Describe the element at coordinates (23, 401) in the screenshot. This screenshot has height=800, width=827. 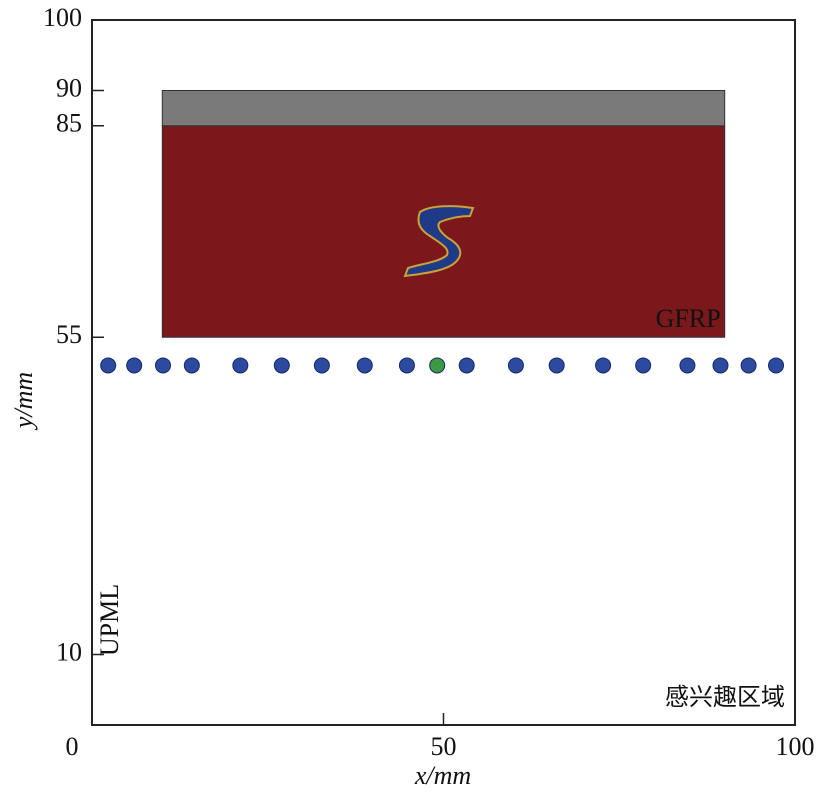
I see `y-axis-label: y/mm` at that location.